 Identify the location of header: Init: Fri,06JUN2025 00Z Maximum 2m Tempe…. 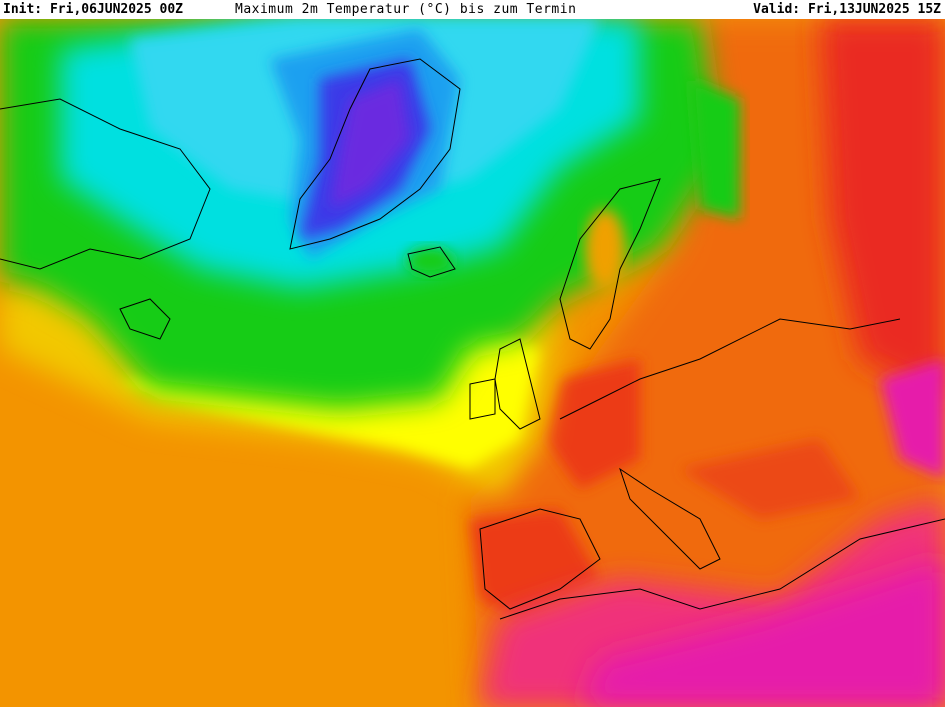
(472, 9).